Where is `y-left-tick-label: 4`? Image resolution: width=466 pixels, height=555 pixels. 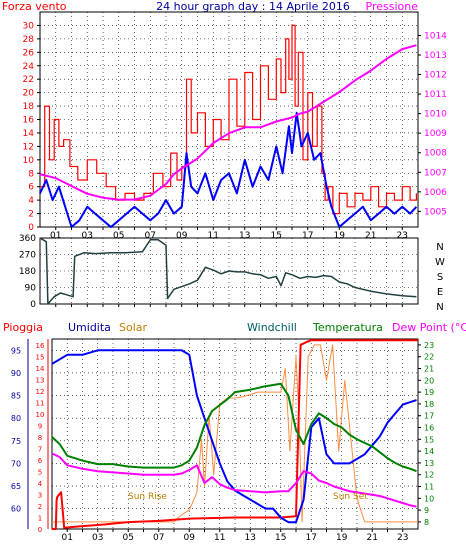
y-left-tick-label: 4 is located at coordinates (31, 201).